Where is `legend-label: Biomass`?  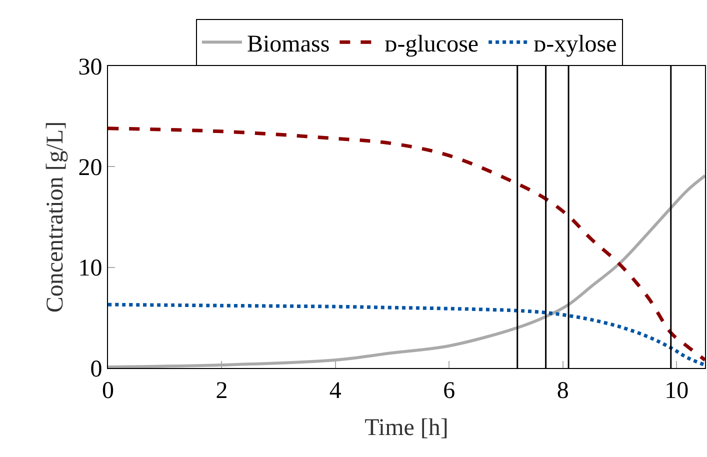 legend-label: Biomass is located at coordinates (288, 44).